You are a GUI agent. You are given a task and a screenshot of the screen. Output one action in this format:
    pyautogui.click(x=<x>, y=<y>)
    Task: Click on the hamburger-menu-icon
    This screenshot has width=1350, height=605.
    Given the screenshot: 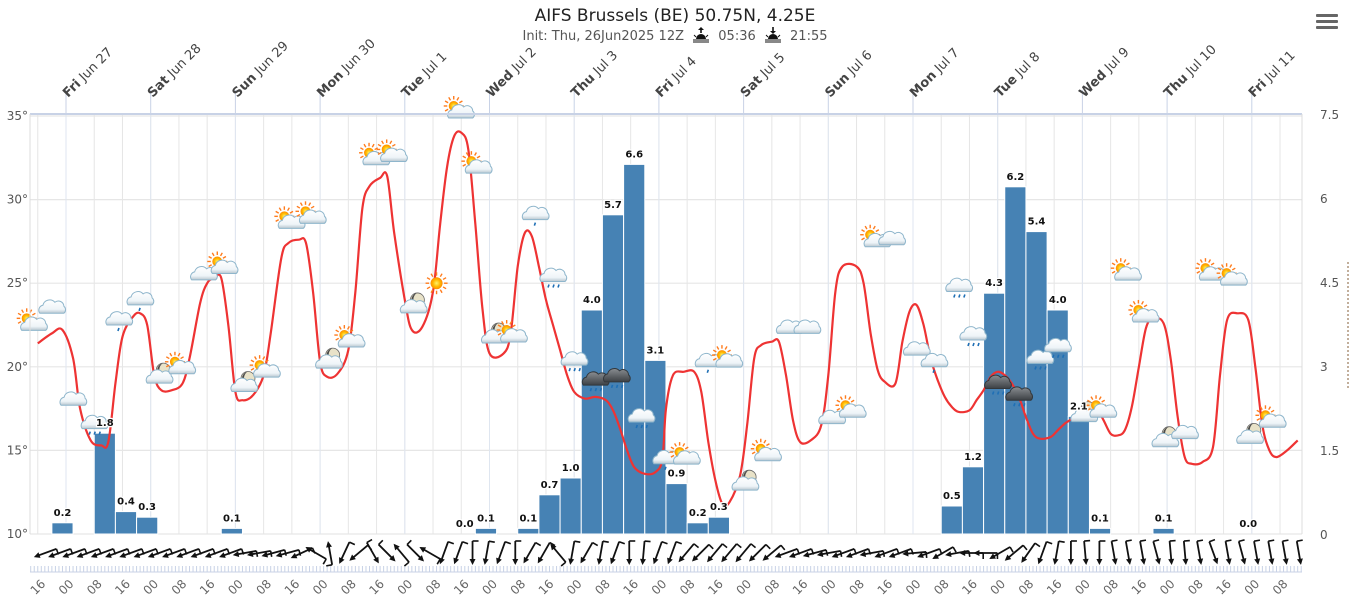 What is the action you would take?
    pyautogui.click(x=1327, y=23)
    